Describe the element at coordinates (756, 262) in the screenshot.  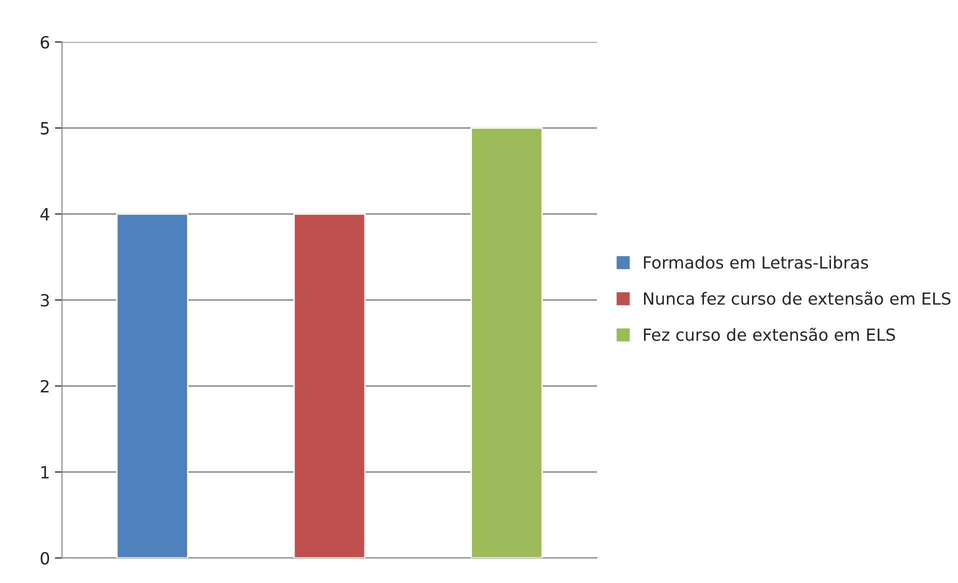
I see `legend-label: Formados em Letras-Libras` at that location.